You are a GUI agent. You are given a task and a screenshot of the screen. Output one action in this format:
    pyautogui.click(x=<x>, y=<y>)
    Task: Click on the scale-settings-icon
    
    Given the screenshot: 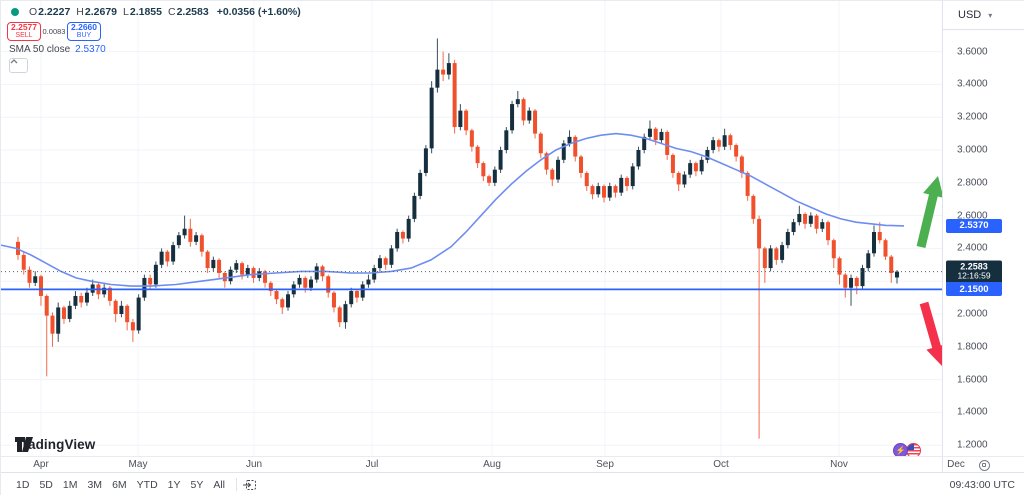 What is the action you would take?
    pyautogui.click(x=984, y=465)
    